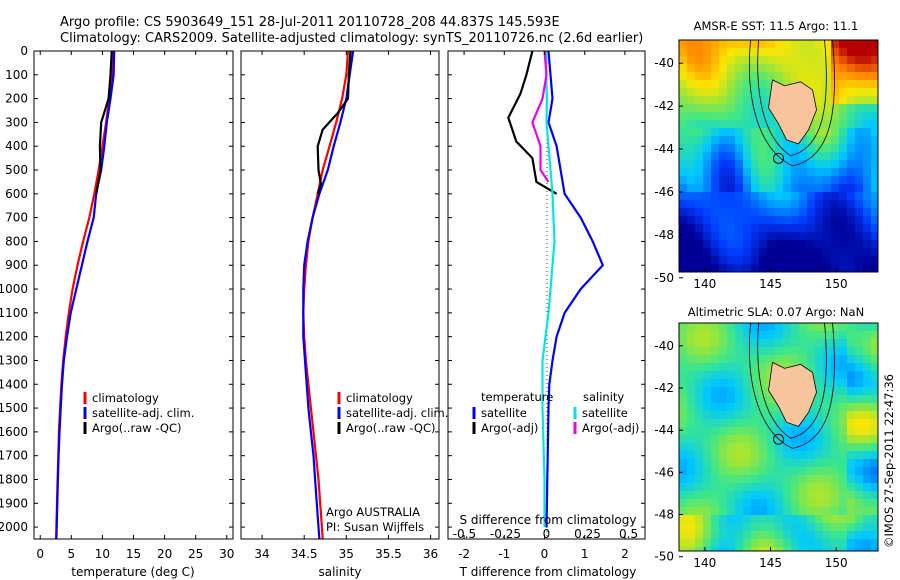 The height and width of the screenshot is (580, 900). I want to click on series-line-temperature-argo-adj-, so click(532, 123).